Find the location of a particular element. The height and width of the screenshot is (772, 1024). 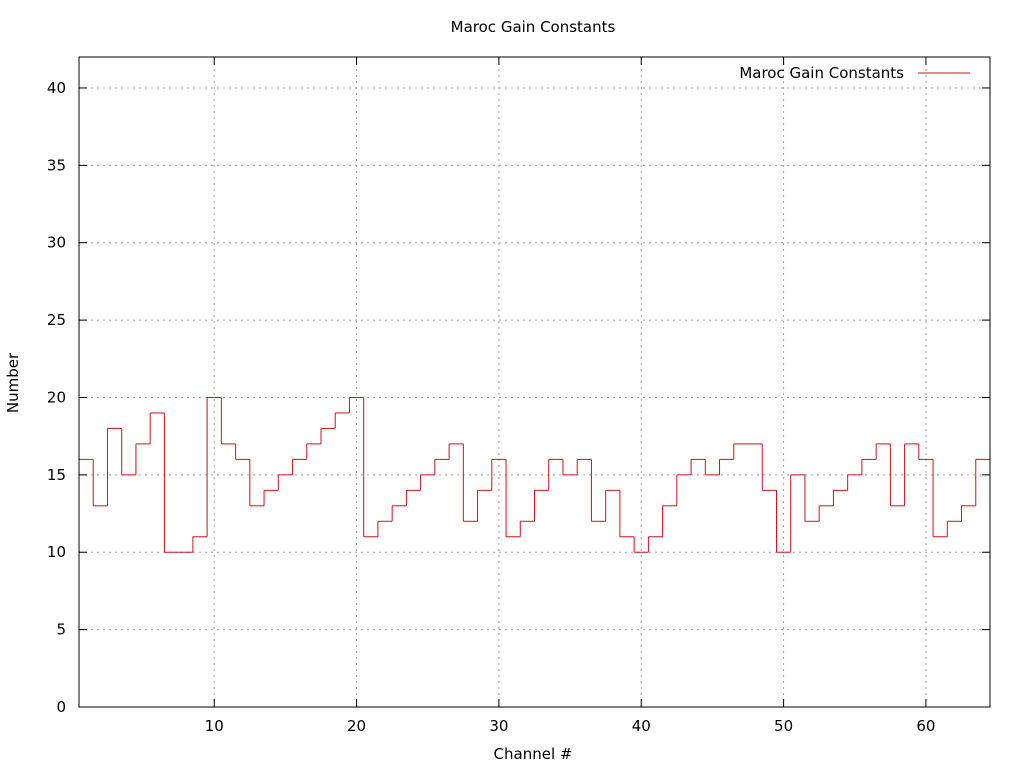

y-tick-label: 30 is located at coordinates (56, 243).